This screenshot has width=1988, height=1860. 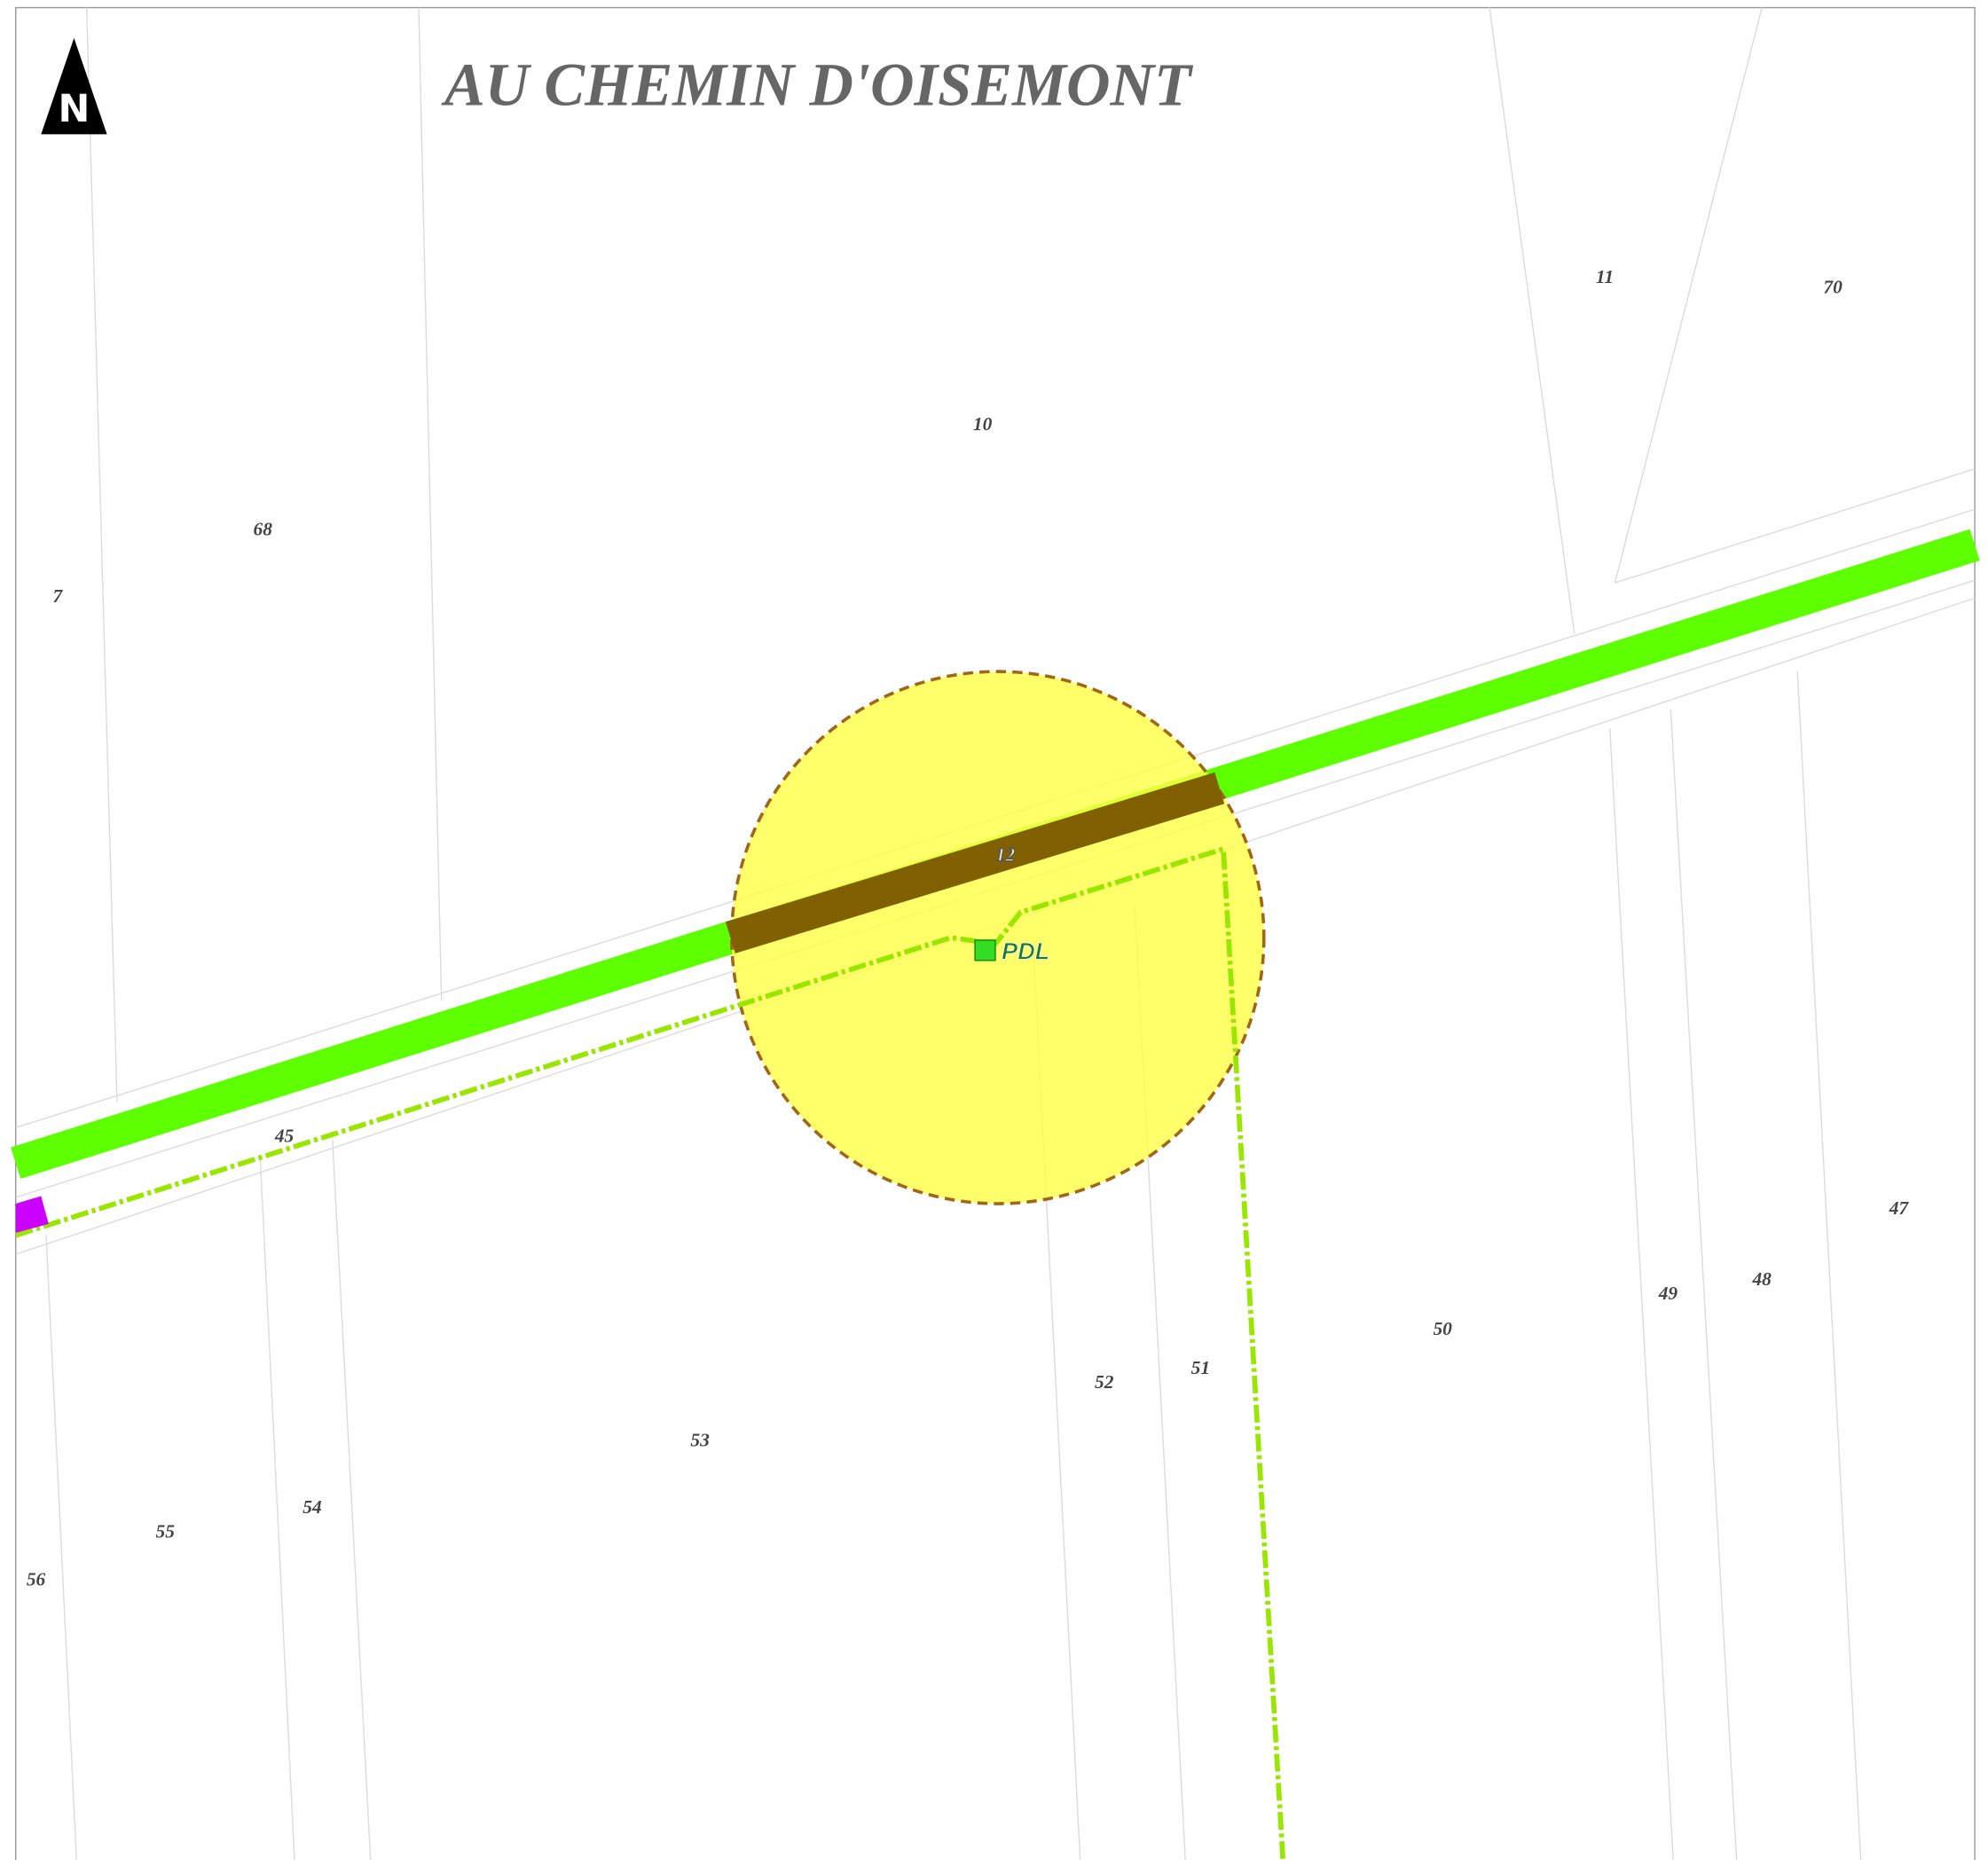 What do you see at coordinates (1899, 1208) in the screenshot?
I see `parcel-label: 47` at bounding box center [1899, 1208].